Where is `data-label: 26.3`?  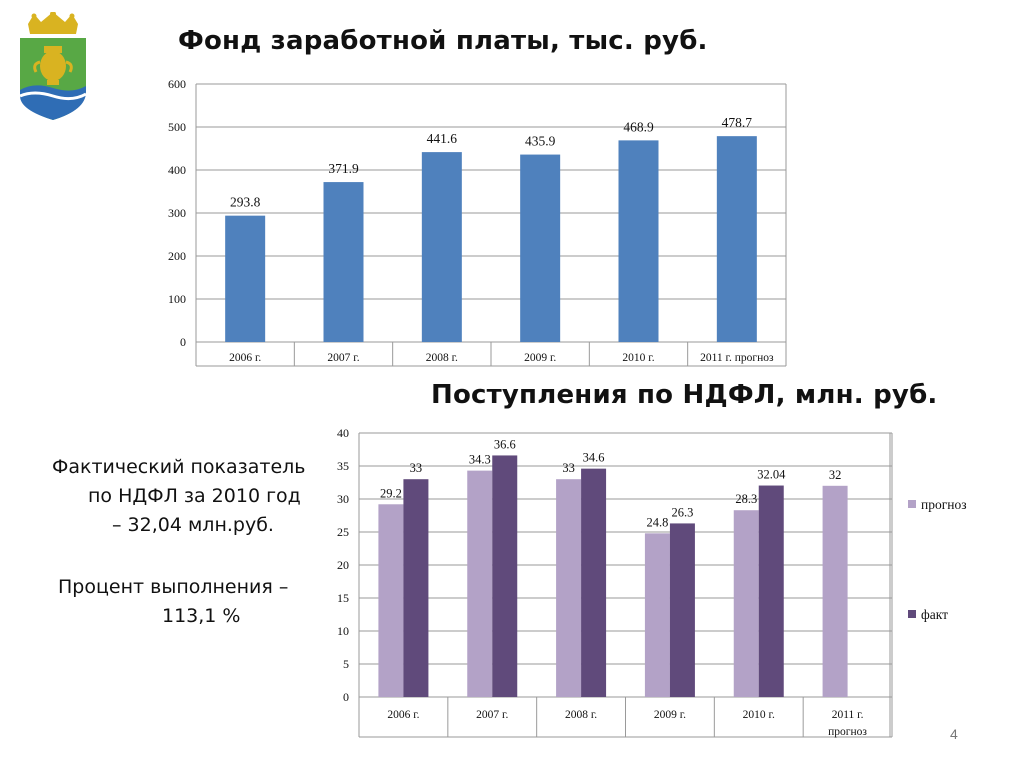 data-label: 26.3 is located at coordinates (682, 512).